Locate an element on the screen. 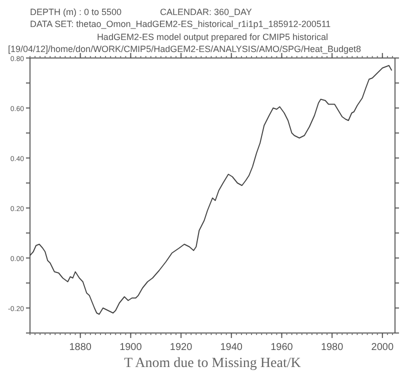 The height and width of the screenshot is (377, 419). text: DATA SET: thetao_Omon_HadGEM2-ES_historical_r1i1p1_185912-200511 is located at coordinates (180, 24).